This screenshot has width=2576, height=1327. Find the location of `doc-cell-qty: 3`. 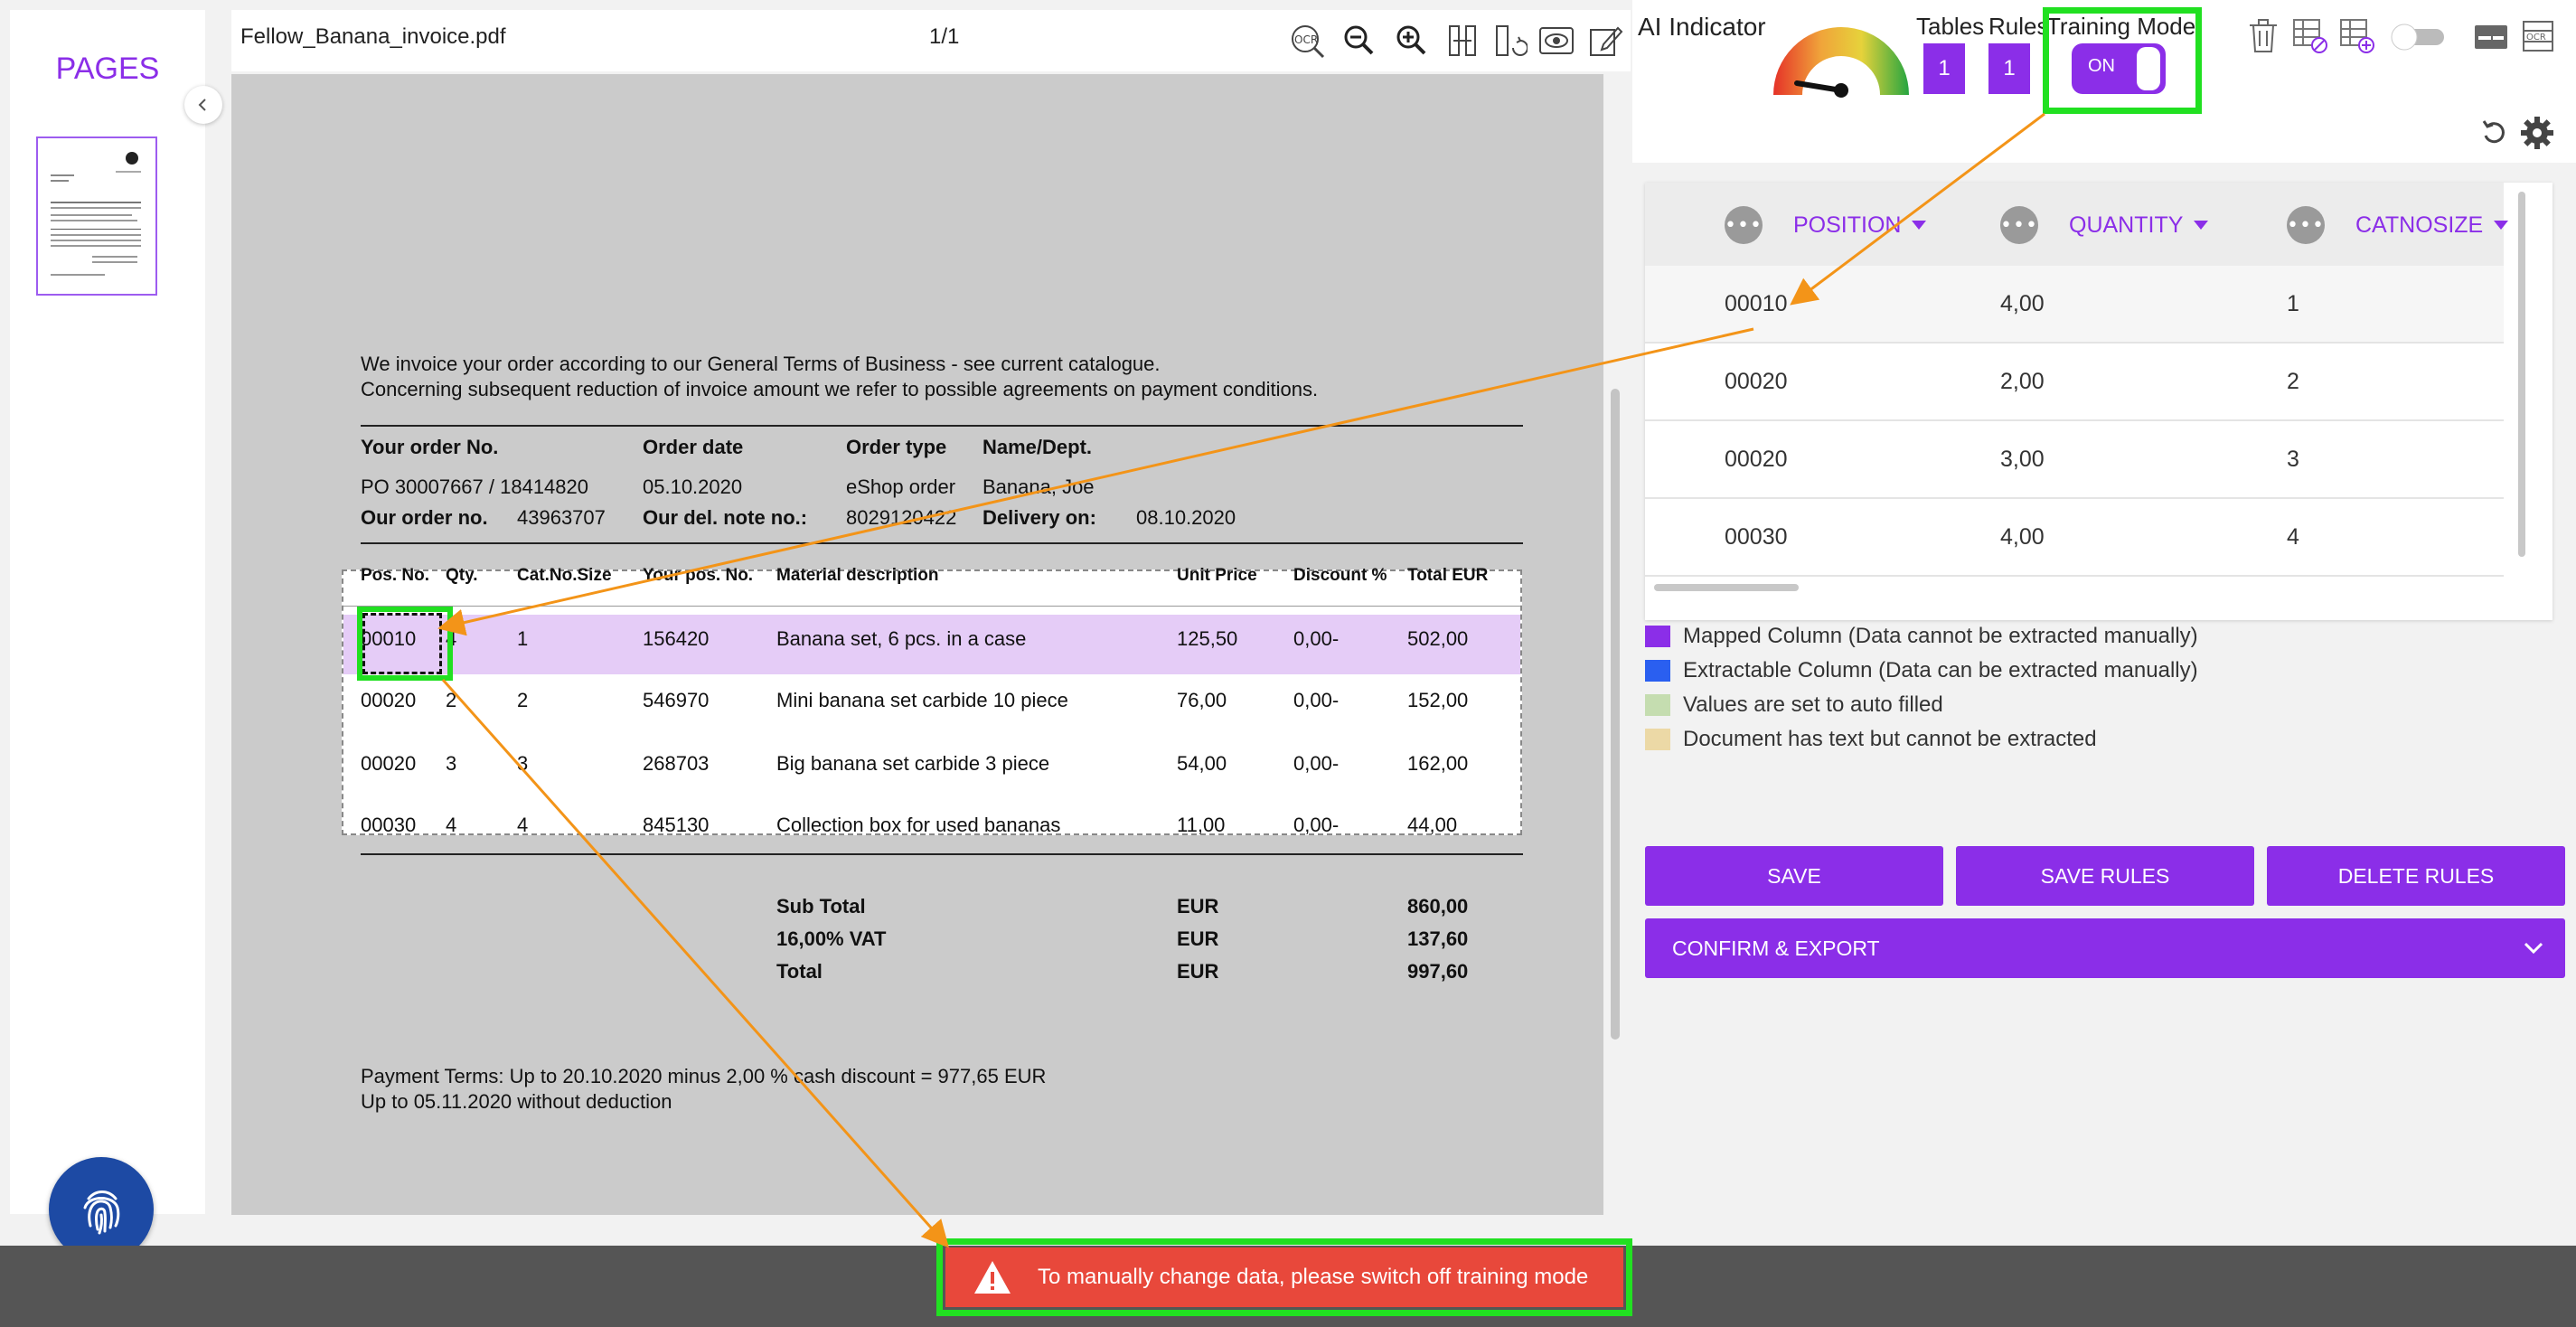

doc-cell-qty: 3 is located at coordinates (452, 764).